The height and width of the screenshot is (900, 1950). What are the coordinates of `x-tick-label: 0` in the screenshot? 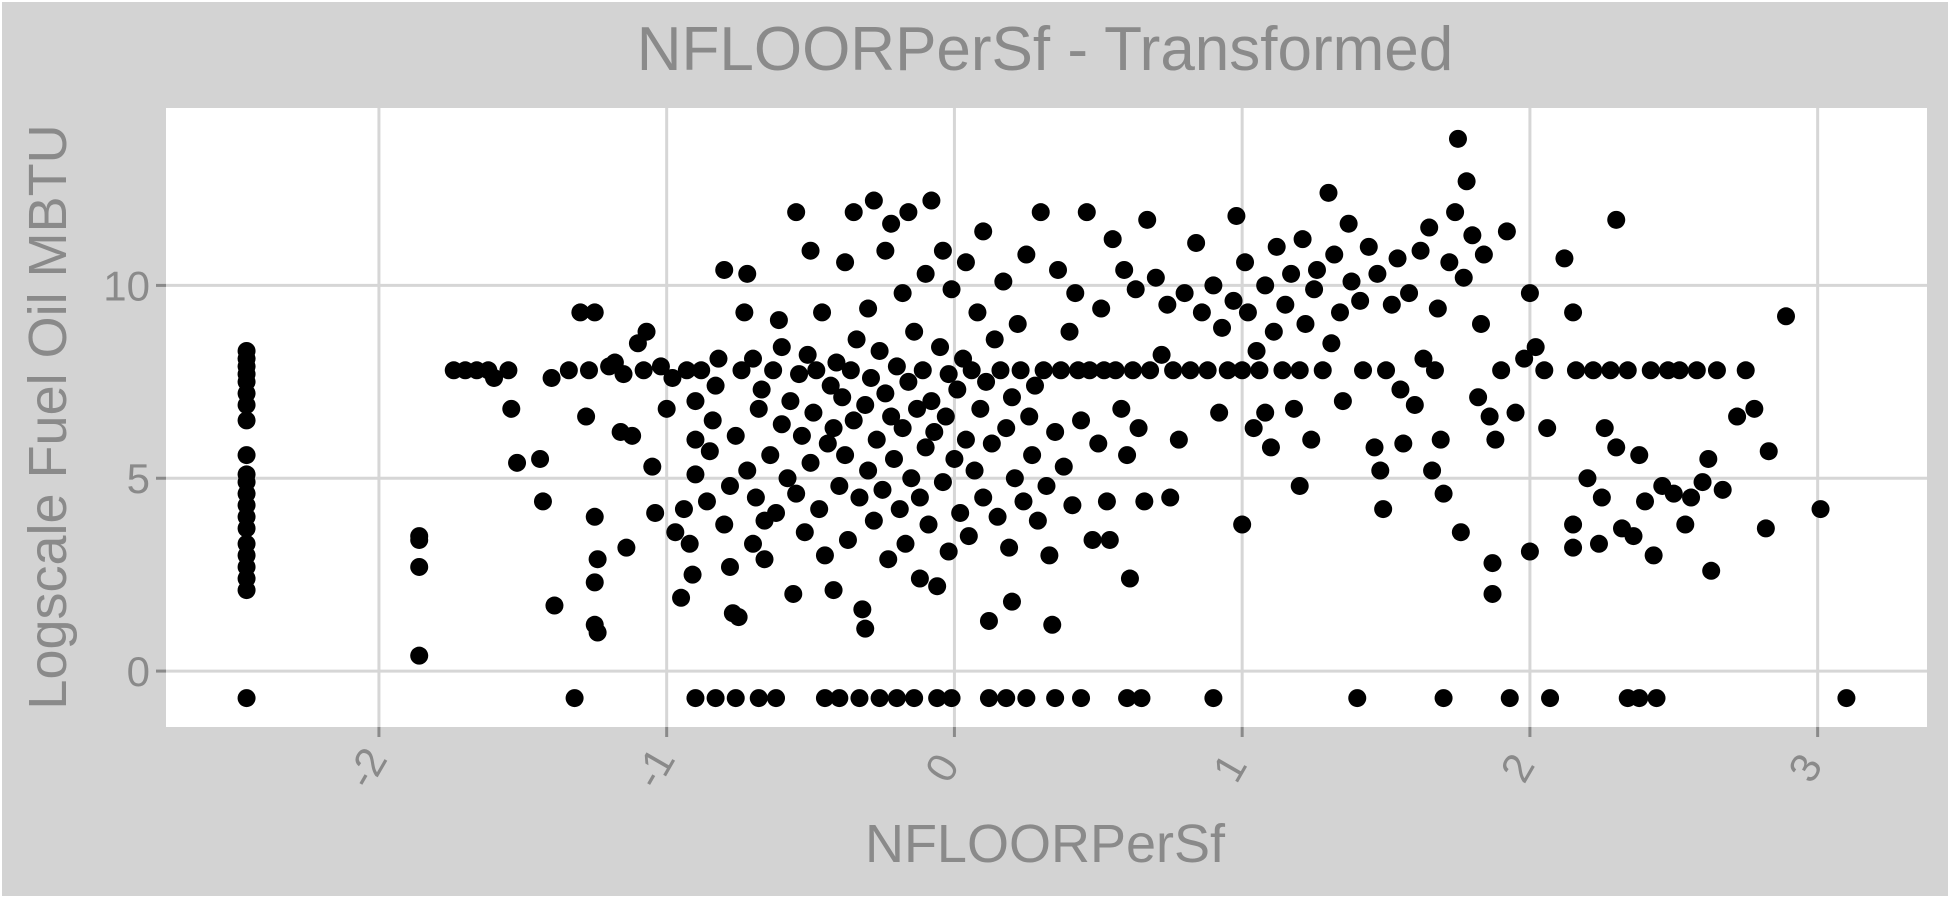 It's located at (942, 768).